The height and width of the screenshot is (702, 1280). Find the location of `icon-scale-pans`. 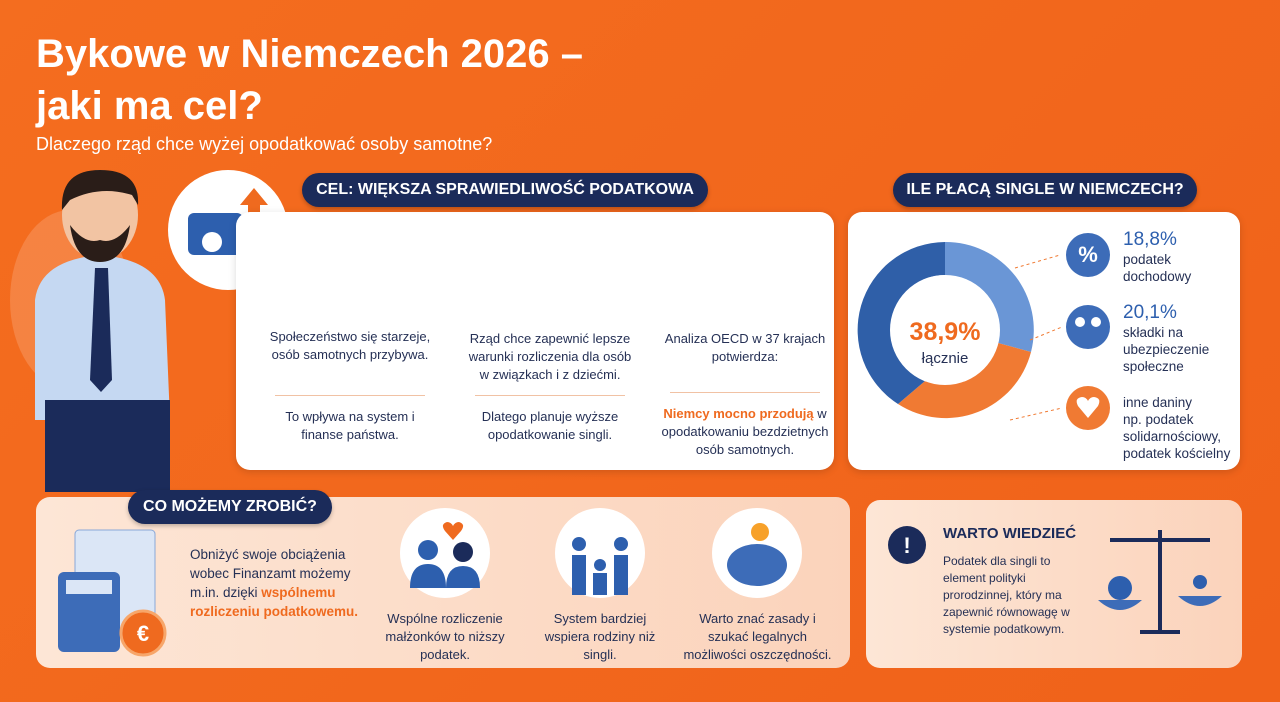

icon-scale-pans is located at coordinates (1160, 603).